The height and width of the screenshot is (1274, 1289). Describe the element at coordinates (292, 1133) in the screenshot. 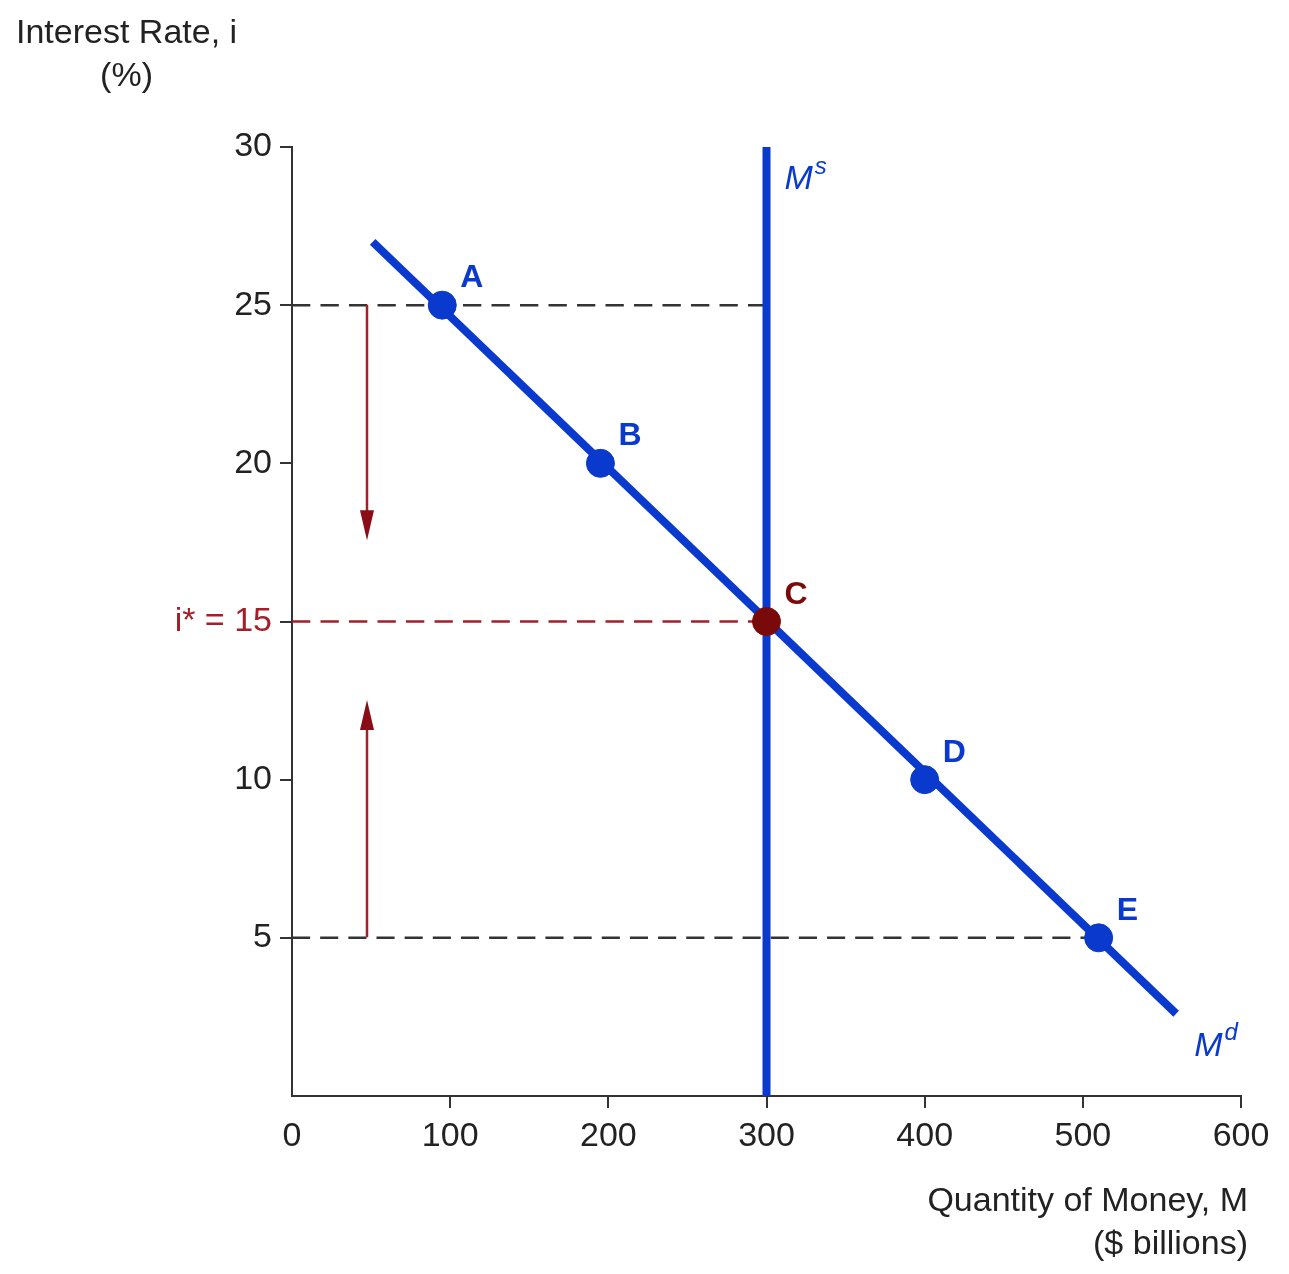

I see `x-tick-label: 0` at that location.